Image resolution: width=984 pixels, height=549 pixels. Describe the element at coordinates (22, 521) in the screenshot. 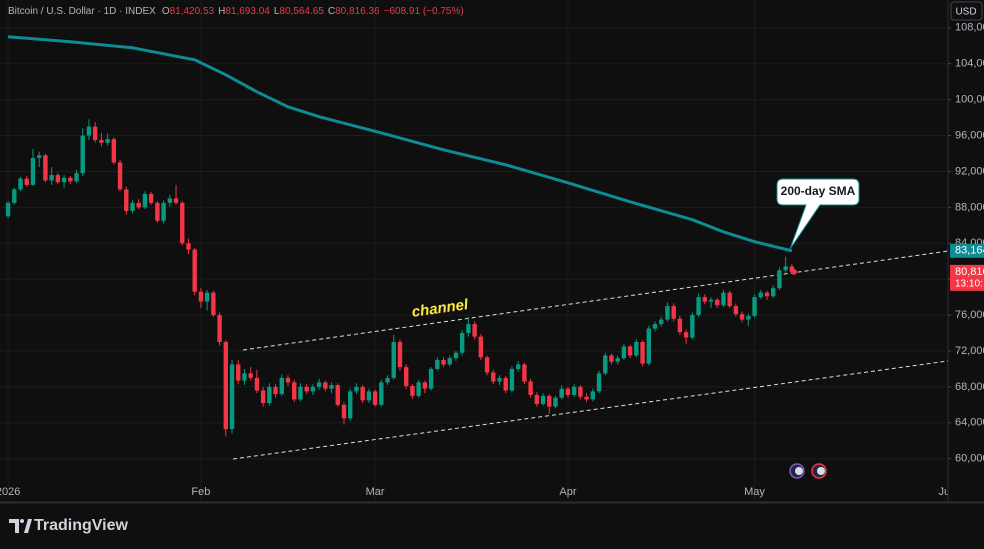

I see `logo-mark-dot` at that location.